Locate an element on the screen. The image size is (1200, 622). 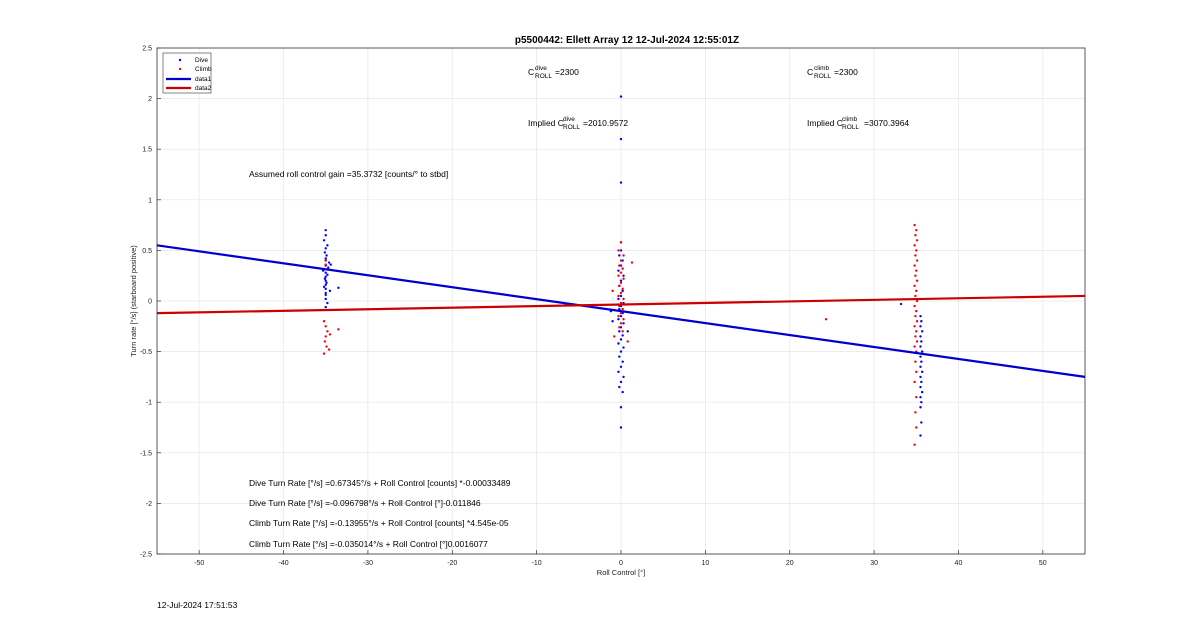
y-tick-label: 1 is located at coordinates (150, 200).